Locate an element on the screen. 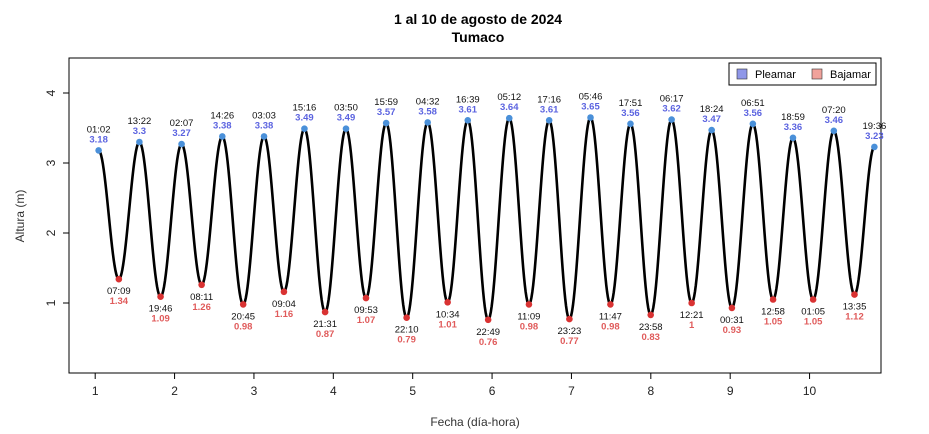 Image resolution: width=929 pixels, height=434 pixels. high-tide-time-label: 14:26 is located at coordinates (222, 115).